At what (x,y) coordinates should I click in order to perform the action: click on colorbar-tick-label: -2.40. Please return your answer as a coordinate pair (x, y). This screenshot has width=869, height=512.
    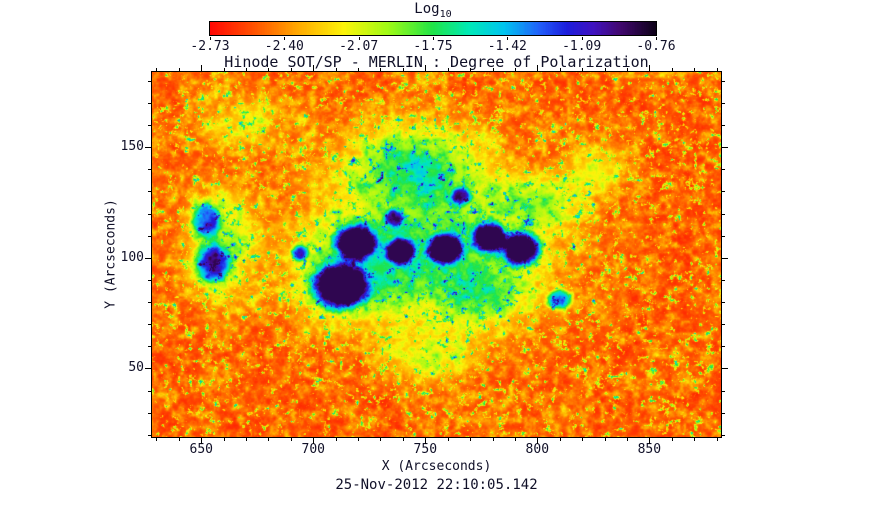
    Looking at the image, I should click on (284, 46).